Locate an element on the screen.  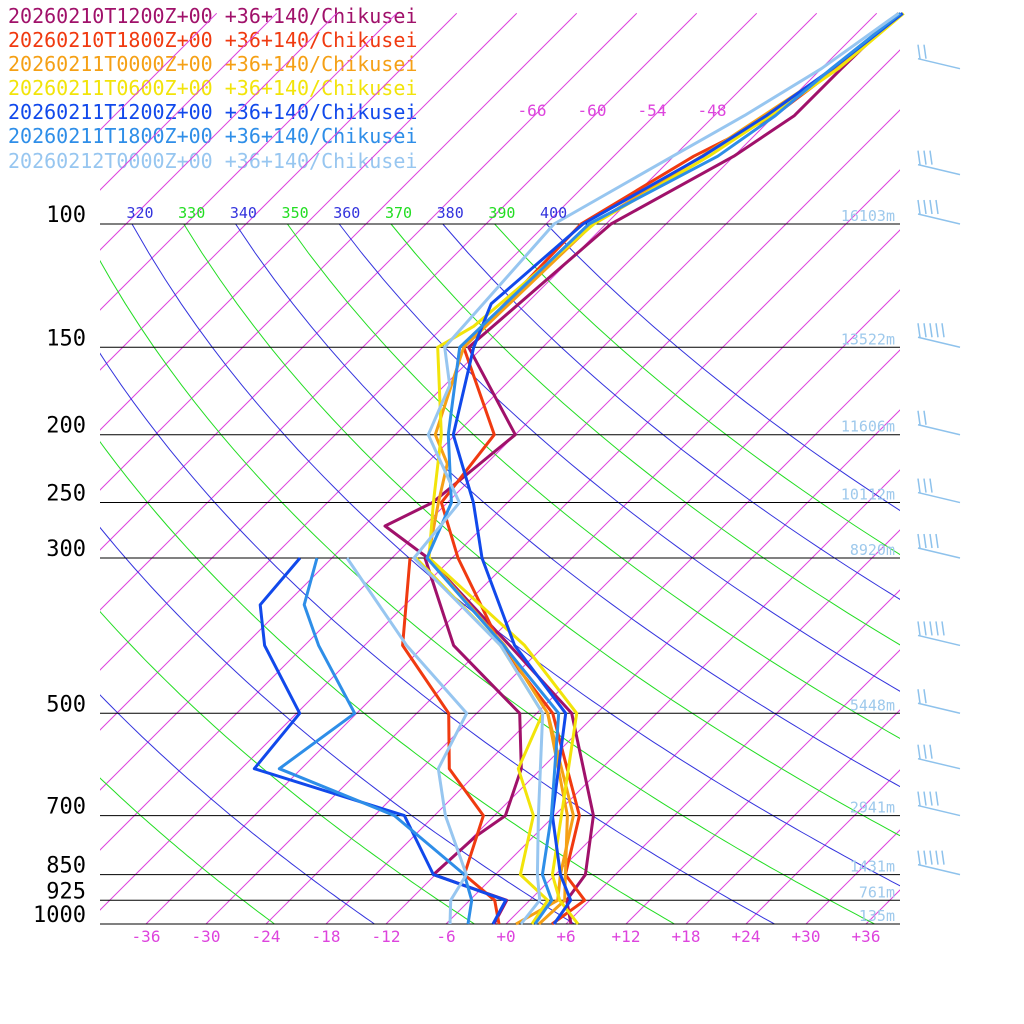
theta-label: 330 is located at coordinates (191, 213).